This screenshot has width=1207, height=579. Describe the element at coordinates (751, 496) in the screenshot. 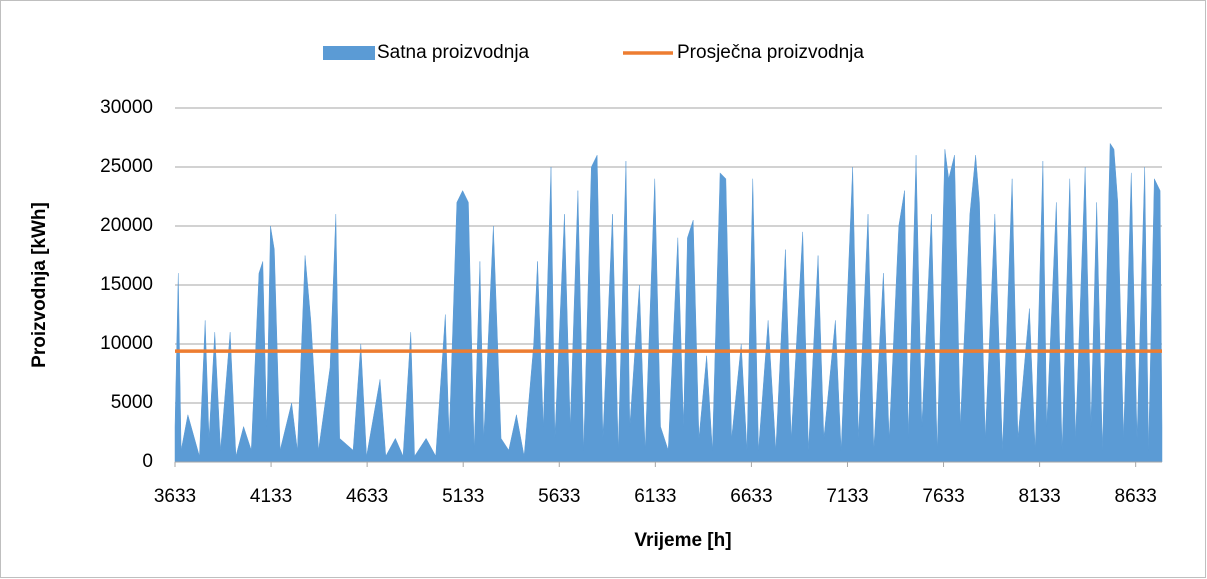

I see `x-tick-label: 6633` at that location.